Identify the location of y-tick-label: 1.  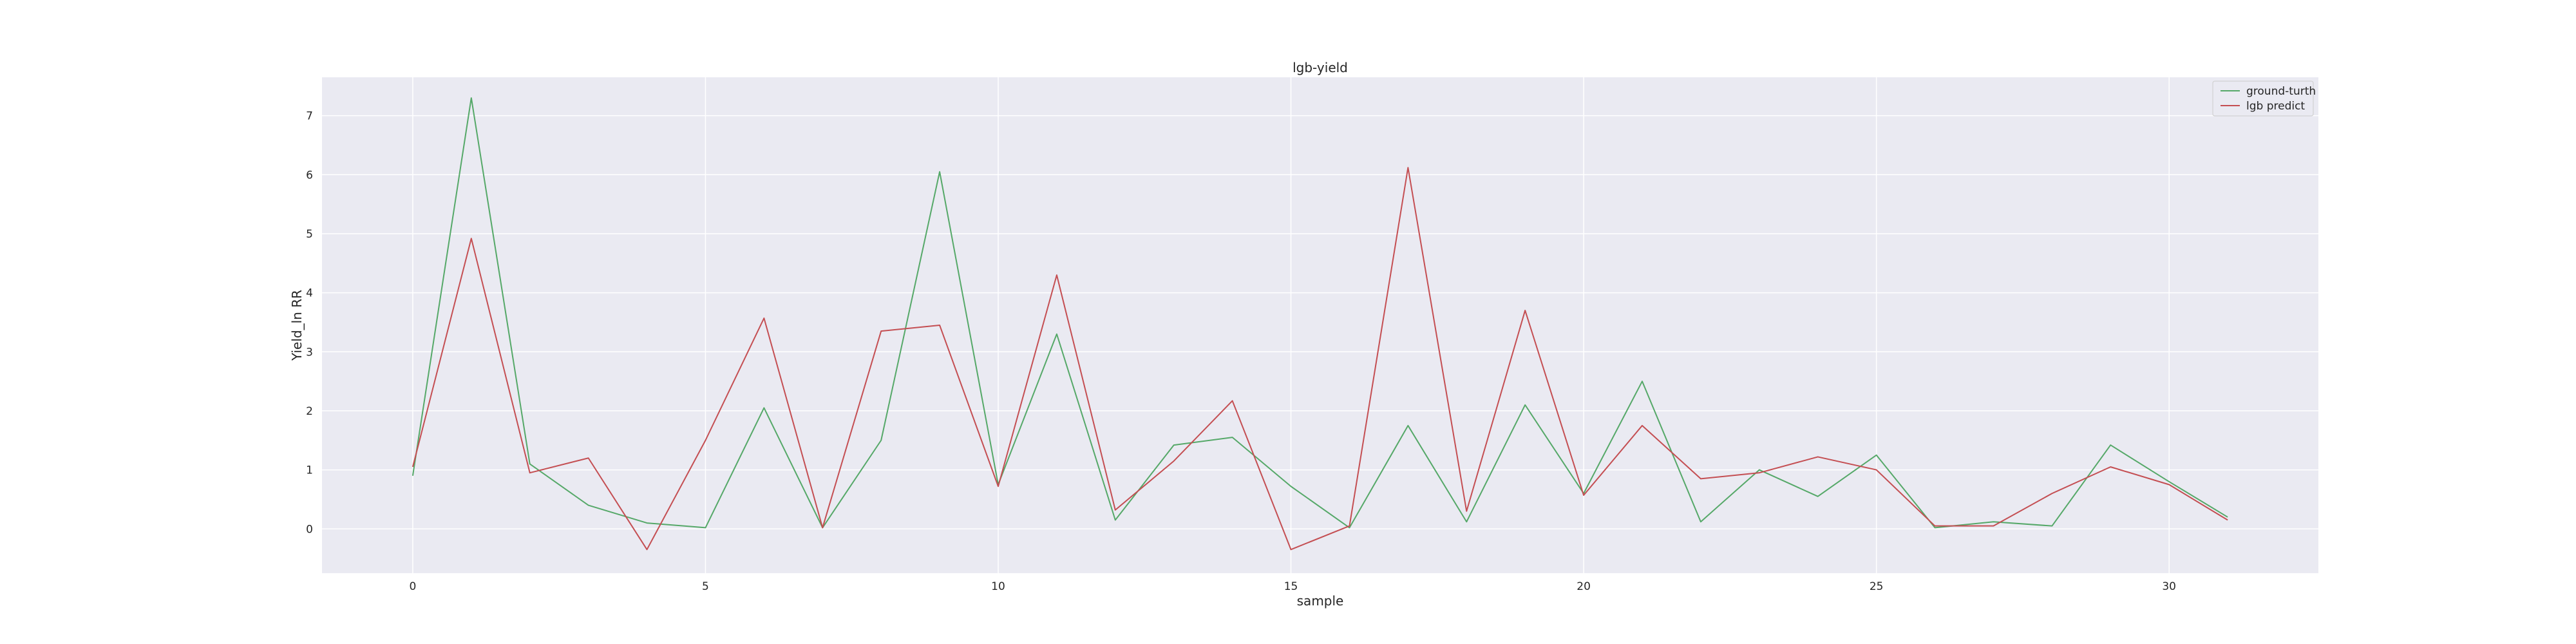
(309, 470).